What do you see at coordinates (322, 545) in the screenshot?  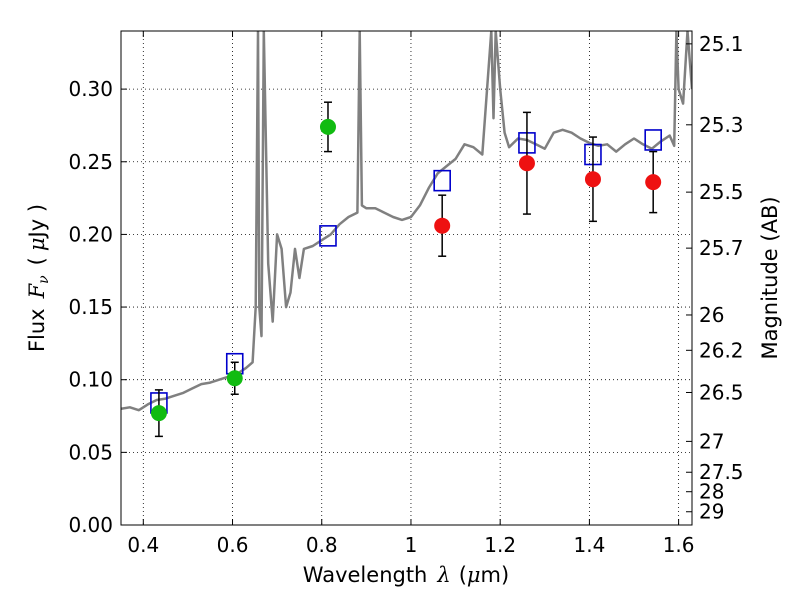 I see `x-tick-label: 0.8` at bounding box center [322, 545].